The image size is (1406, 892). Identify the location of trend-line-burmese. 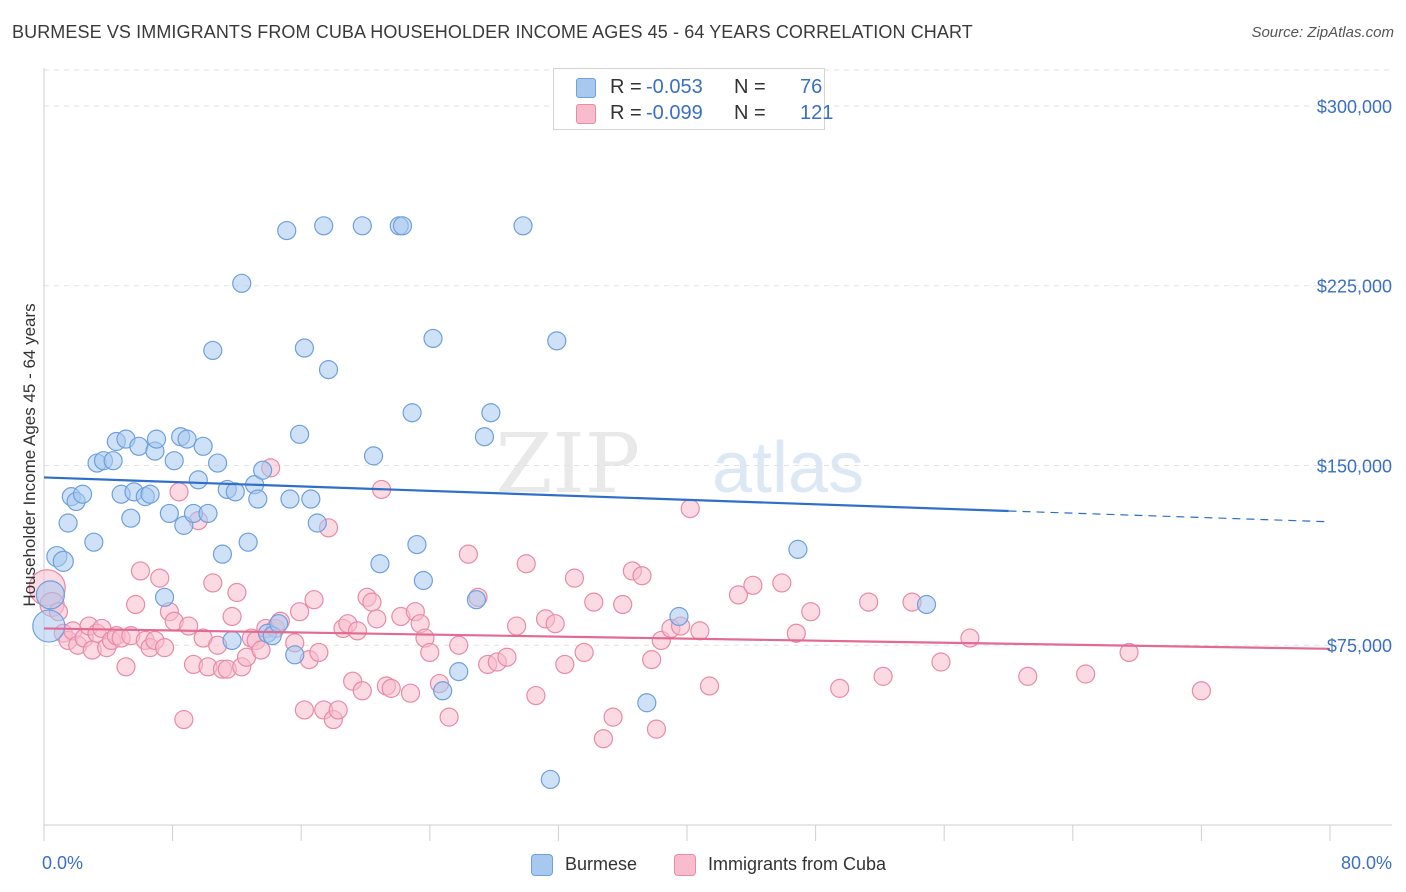
(526, 494).